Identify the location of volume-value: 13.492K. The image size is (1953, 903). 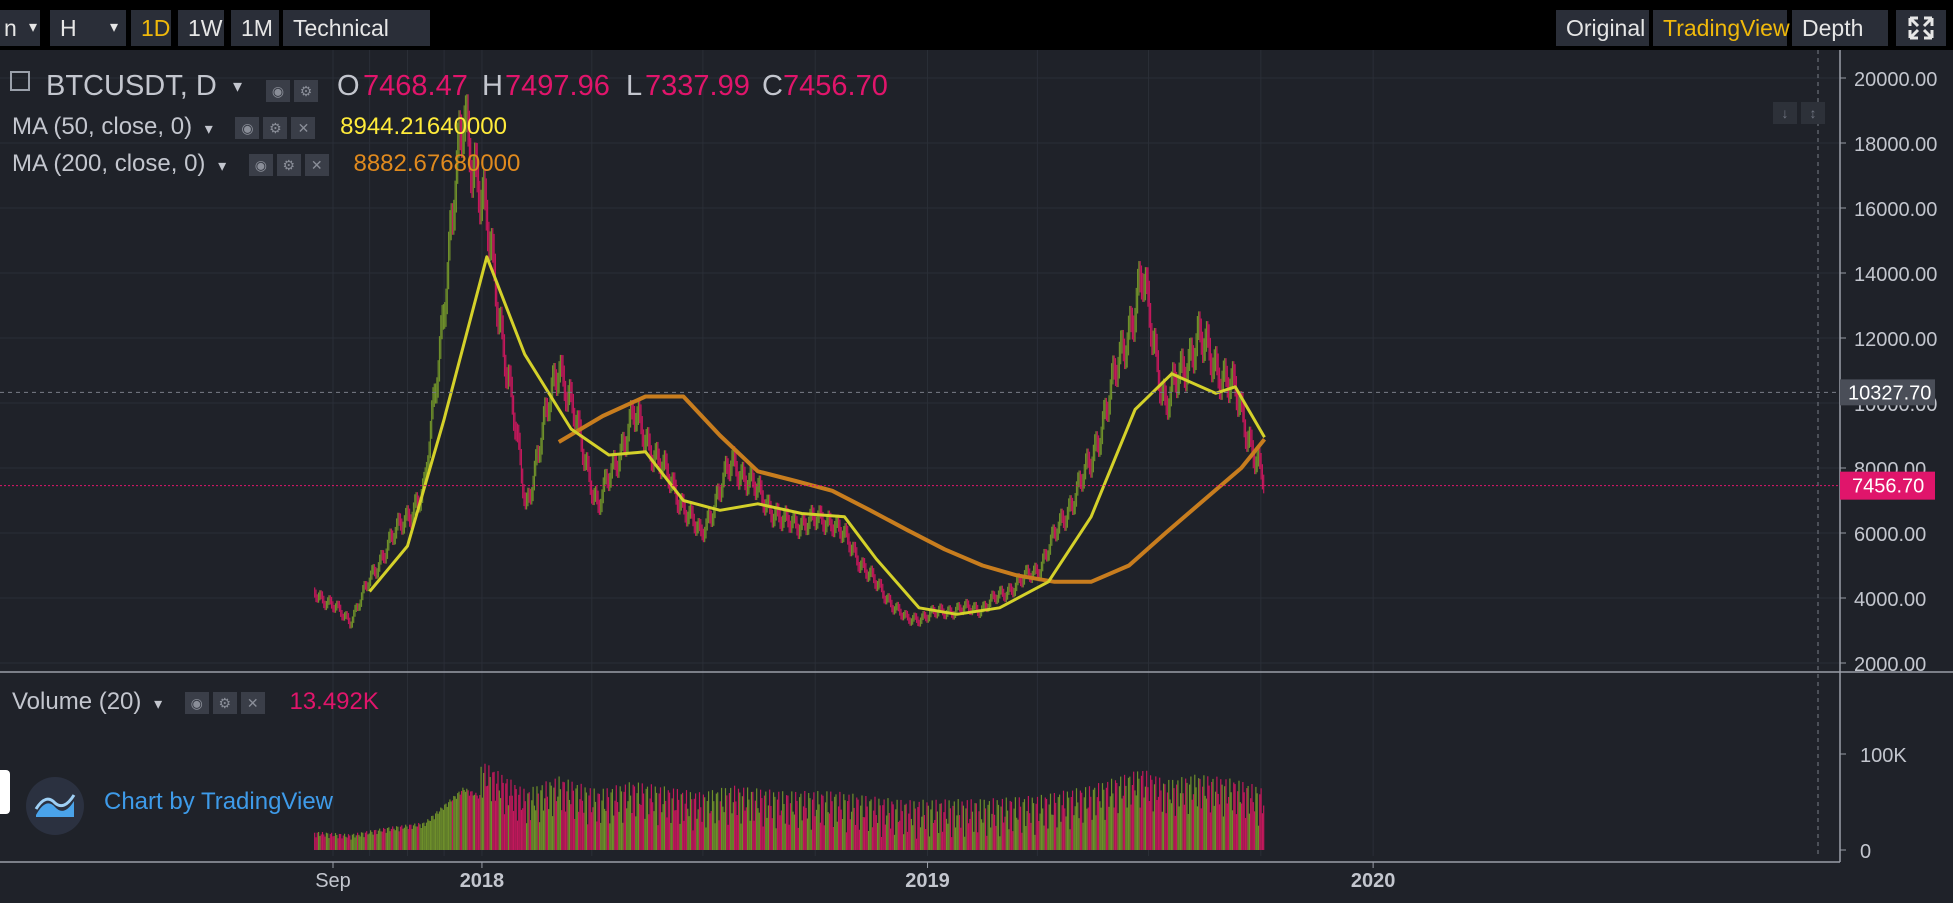
(334, 701).